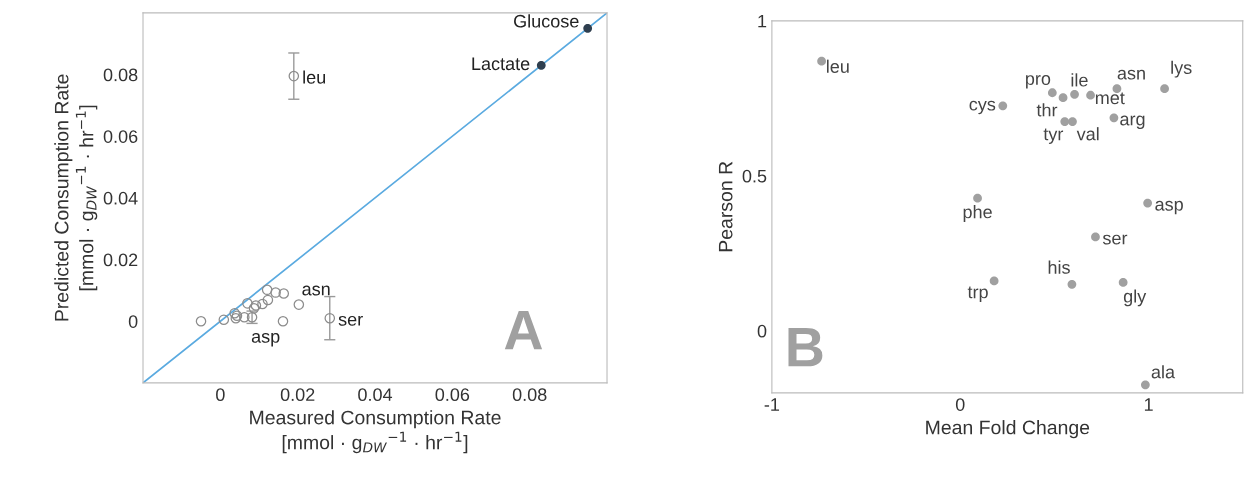 This screenshot has height=496, width=1249. What do you see at coordinates (754, 176) in the screenshot?
I see `y-tick-label: 0.5` at bounding box center [754, 176].